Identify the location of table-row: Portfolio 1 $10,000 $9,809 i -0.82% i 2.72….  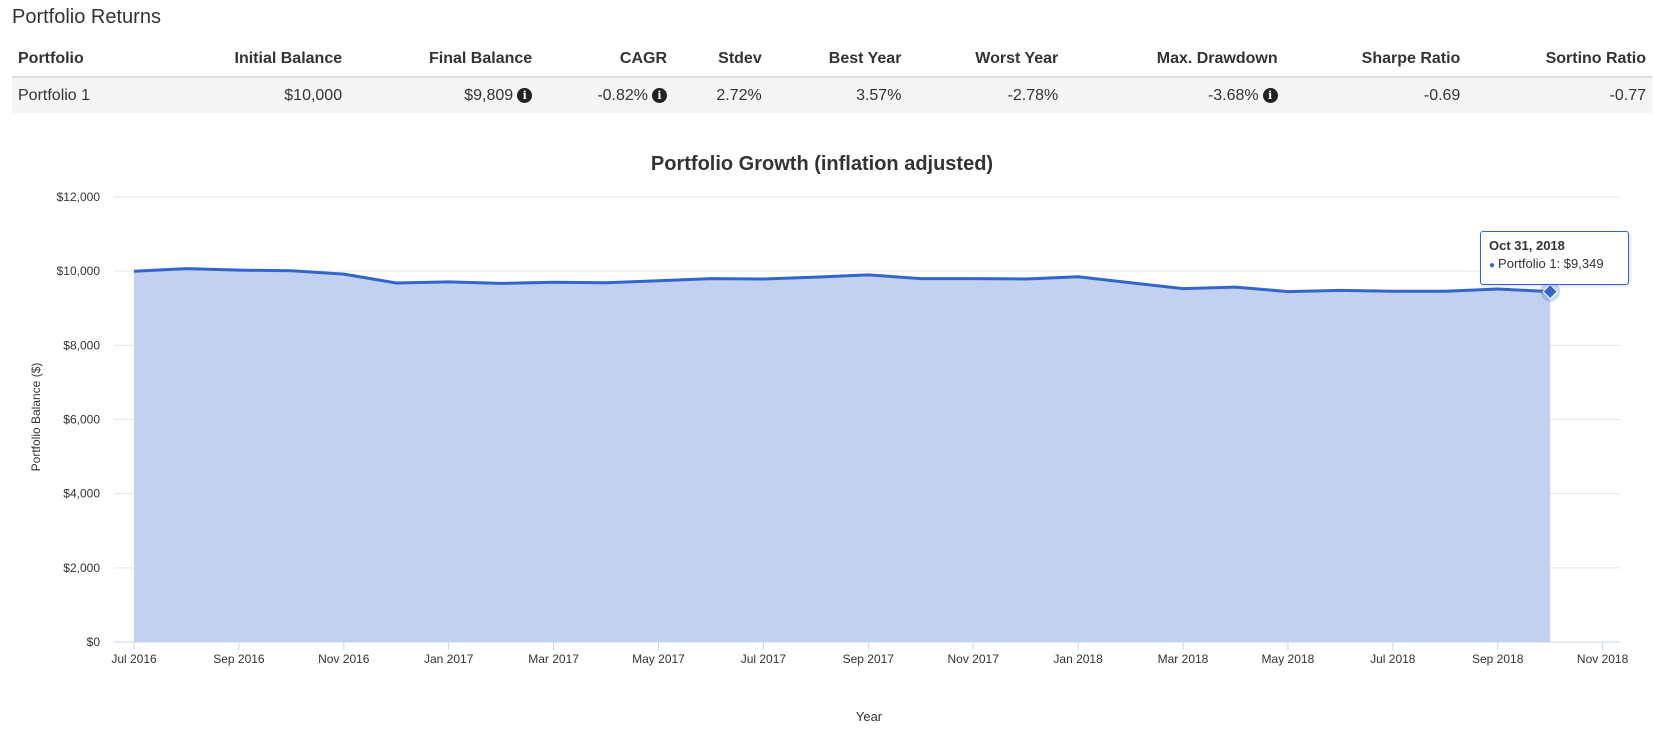
(832, 95).